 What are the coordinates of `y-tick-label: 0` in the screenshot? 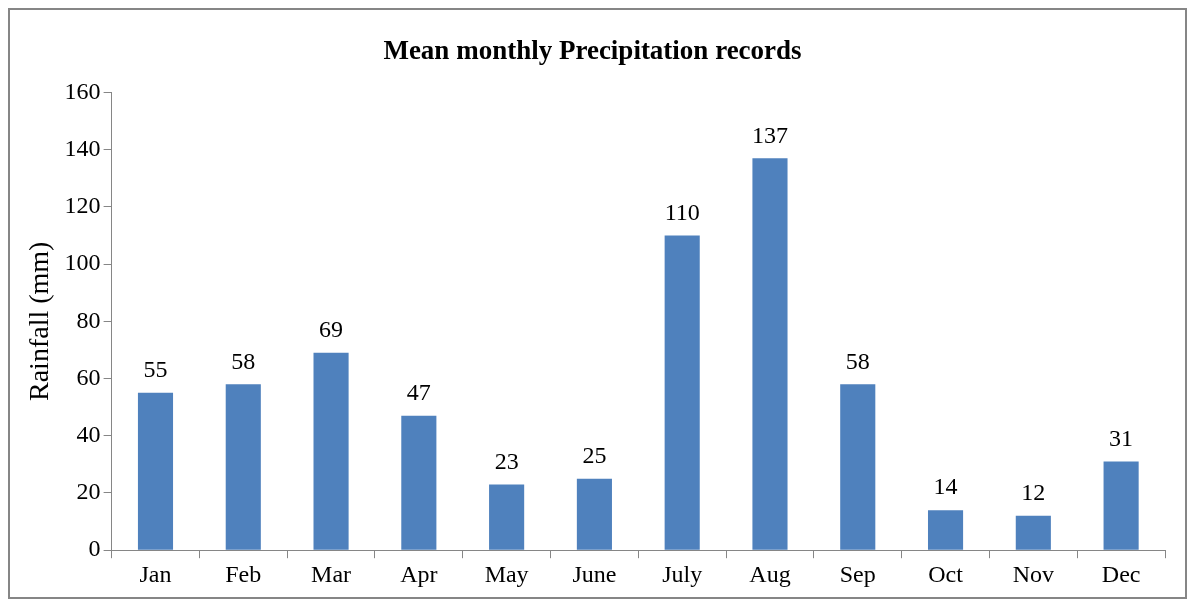 It's located at (94, 548).